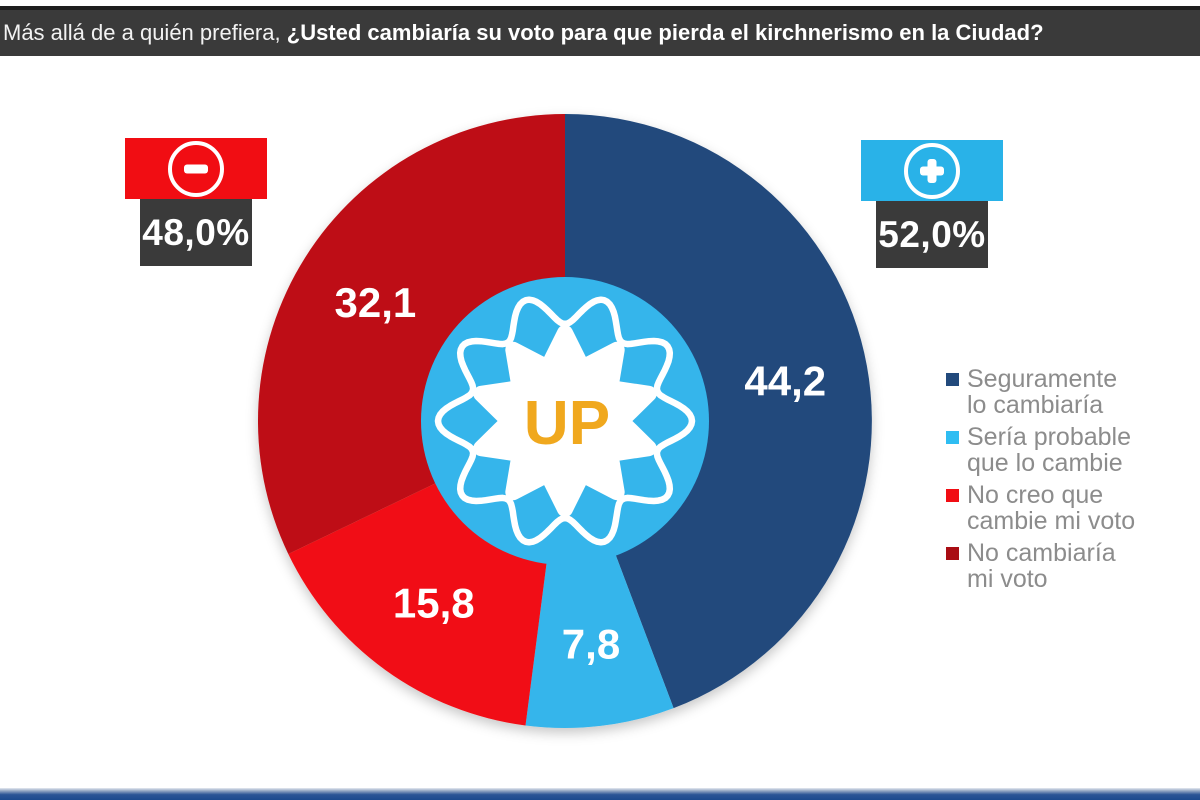 The image size is (1200, 800). I want to click on positive-total-badge: 52,0%, so click(932, 204).